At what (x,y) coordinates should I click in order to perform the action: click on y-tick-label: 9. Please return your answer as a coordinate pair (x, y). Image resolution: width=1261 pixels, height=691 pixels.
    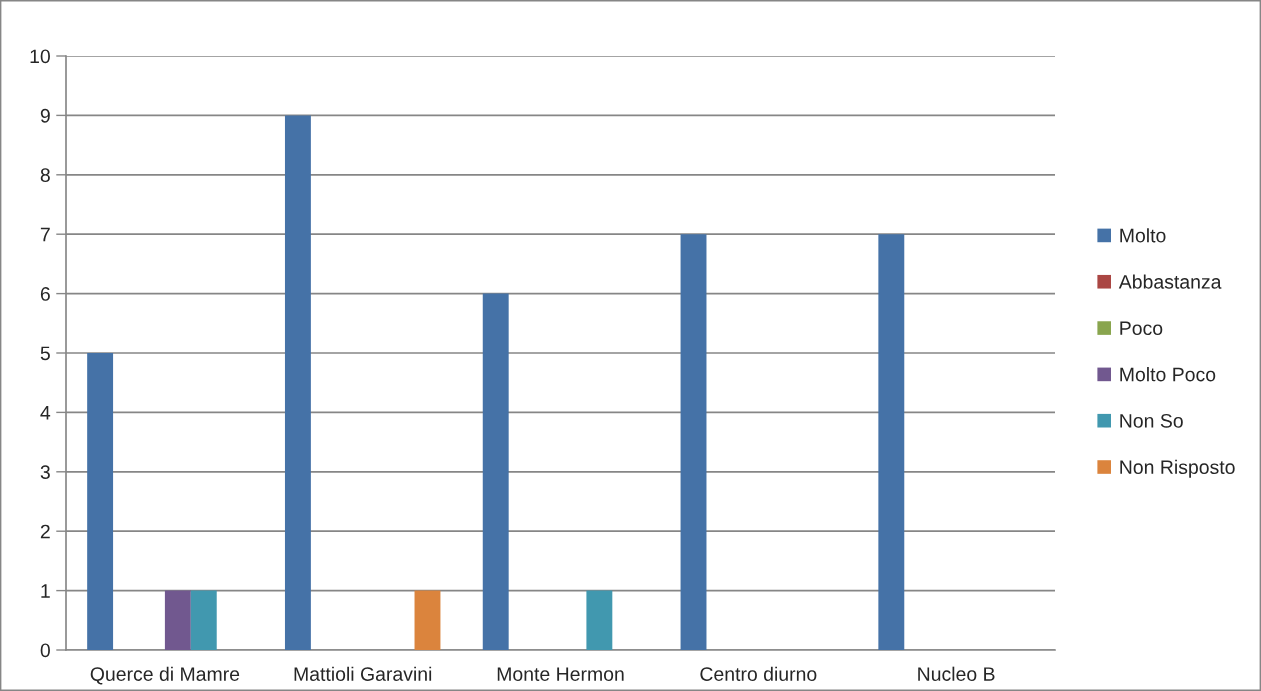
    Looking at the image, I should click on (45, 115).